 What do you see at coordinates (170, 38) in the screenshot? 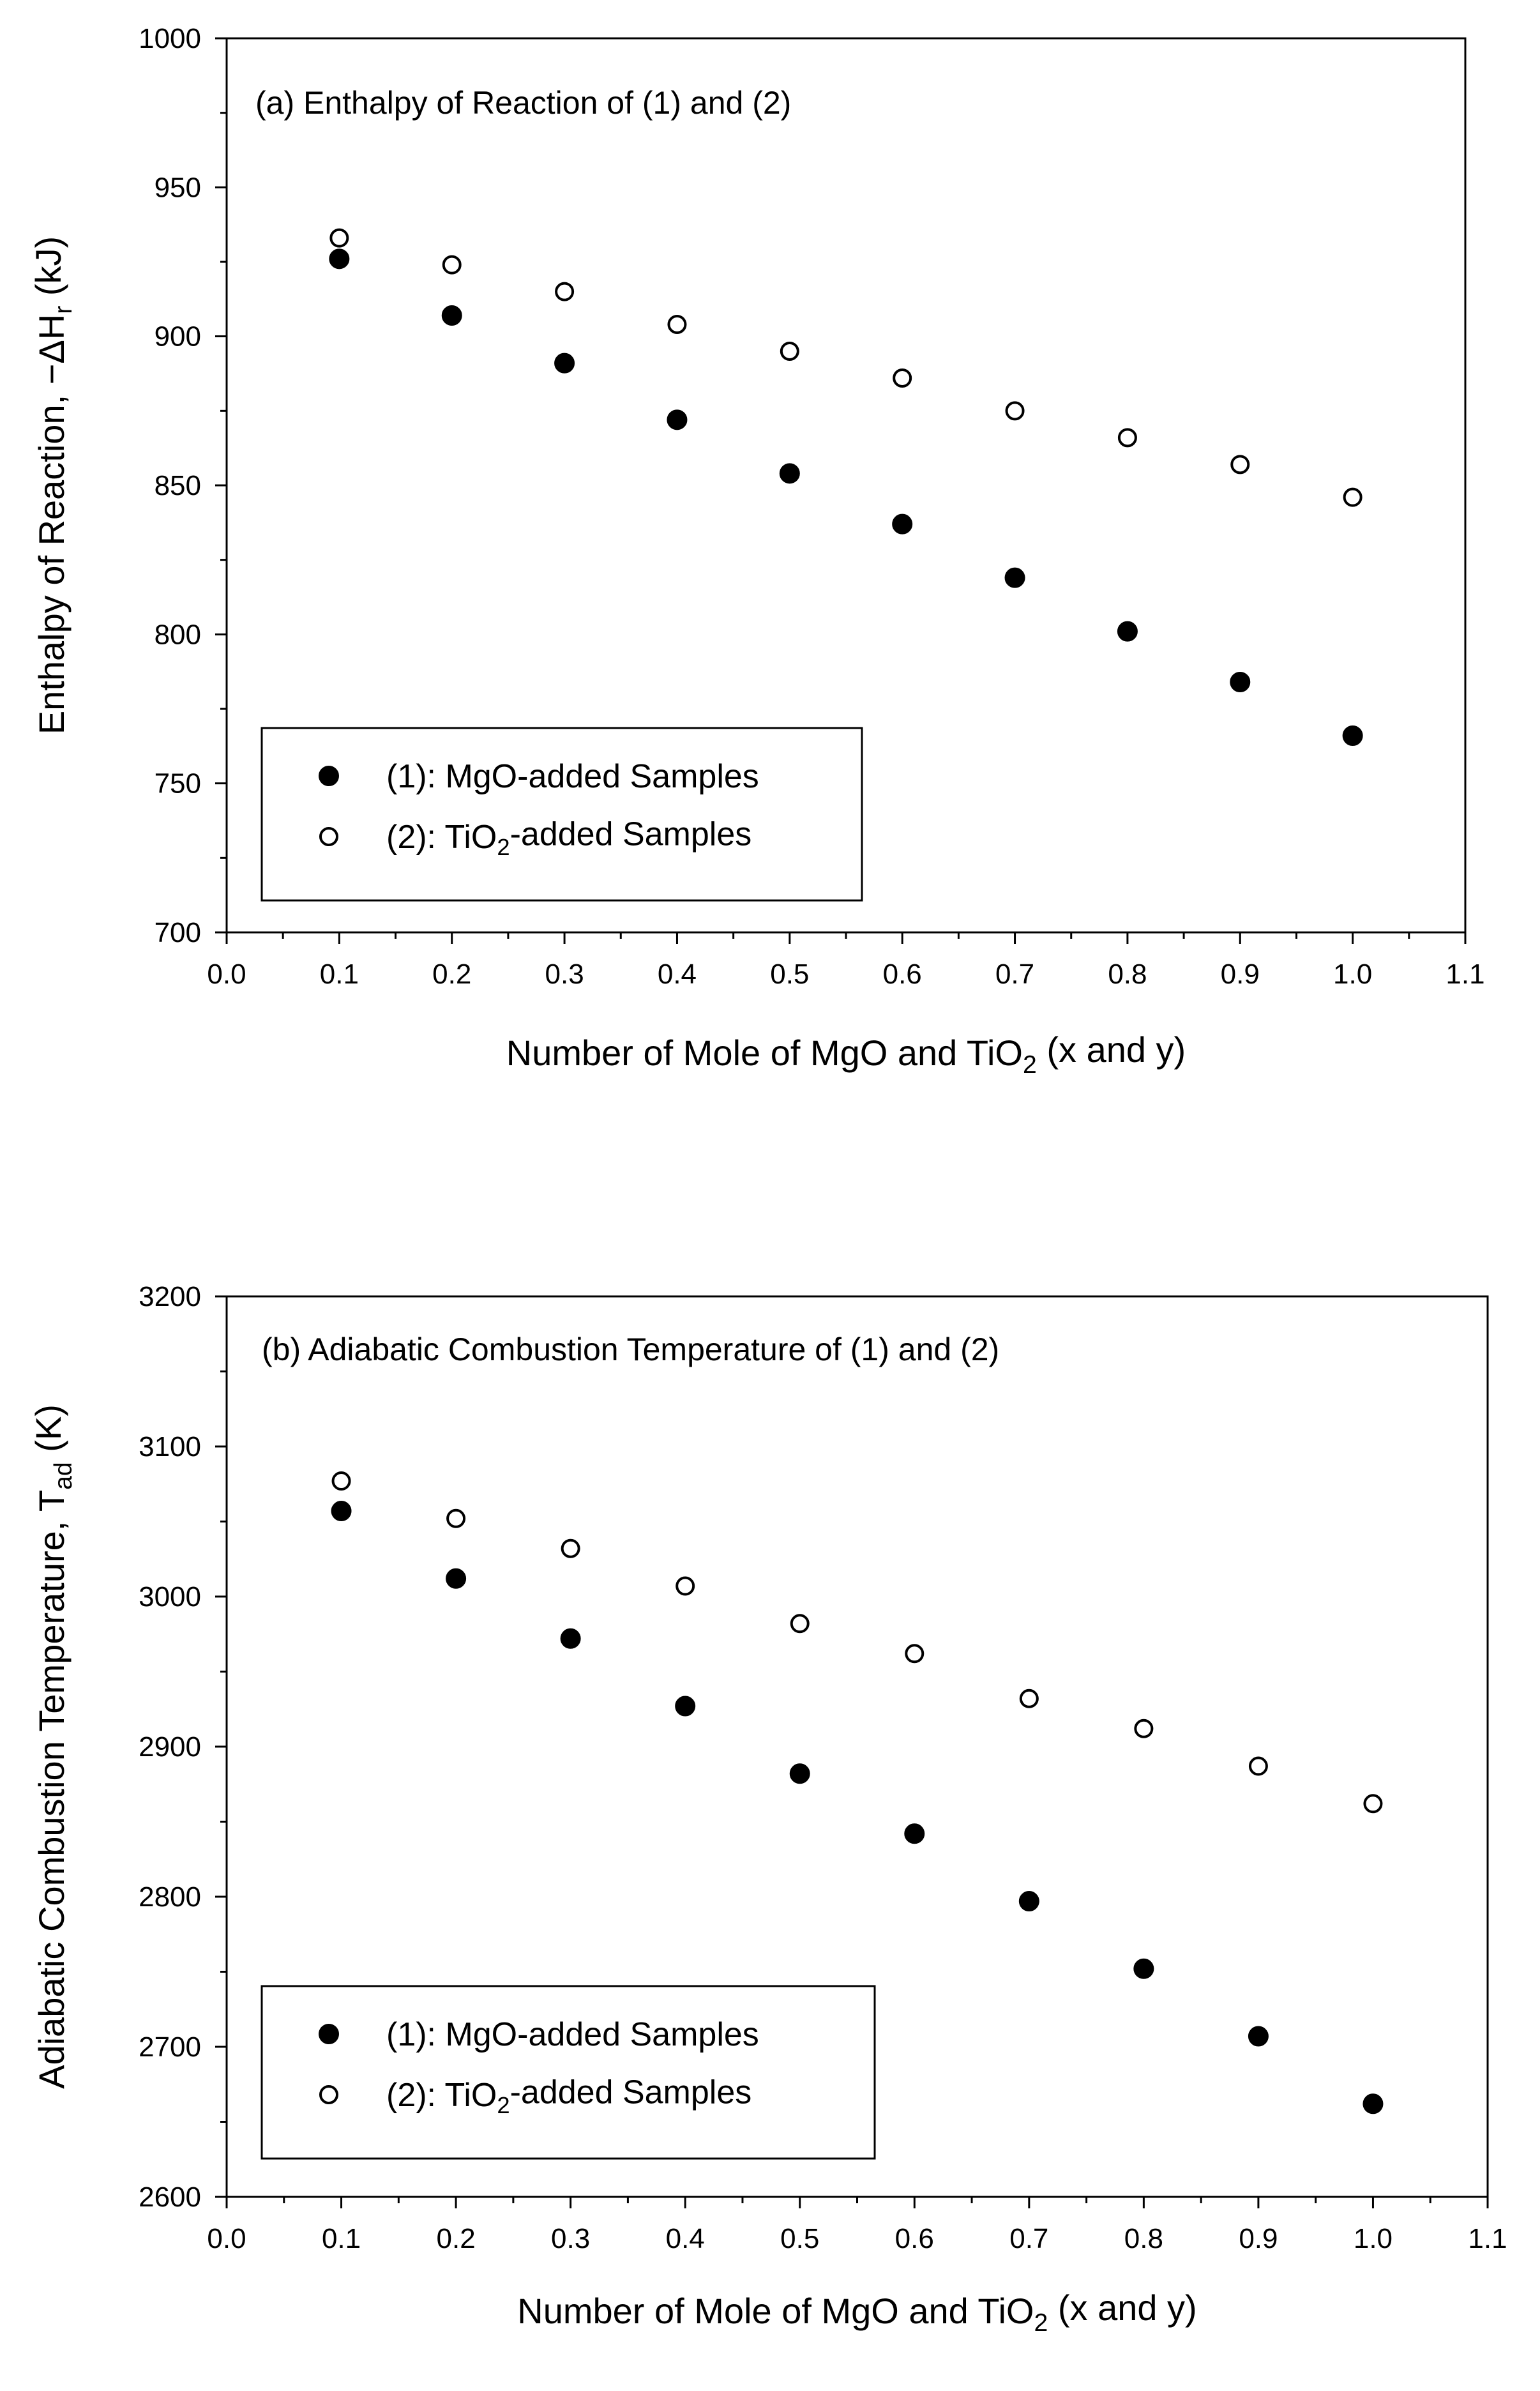
I see `y-tick-label: 1000` at bounding box center [170, 38].